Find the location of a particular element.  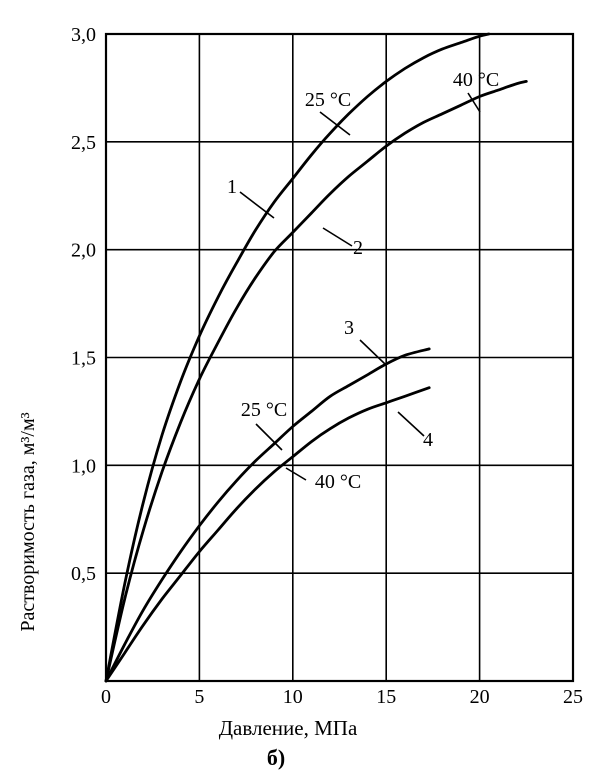

annotation-3: 3 is located at coordinates (349, 328).